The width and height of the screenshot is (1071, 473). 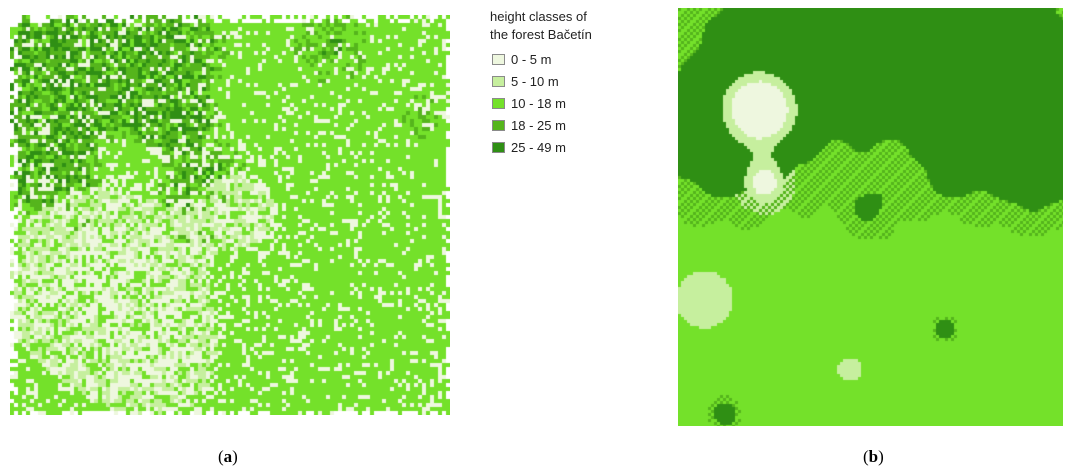 What do you see at coordinates (538, 147) in the screenshot?
I see `legend-label: 25 - 49 m` at bounding box center [538, 147].